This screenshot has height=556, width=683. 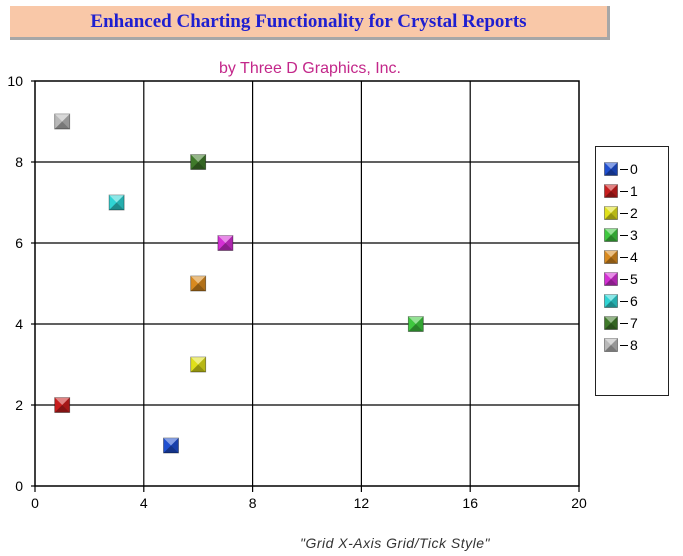 What do you see at coordinates (634, 191) in the screenshot?
I see `legend-label: 1` at bounding box center [634, 191].